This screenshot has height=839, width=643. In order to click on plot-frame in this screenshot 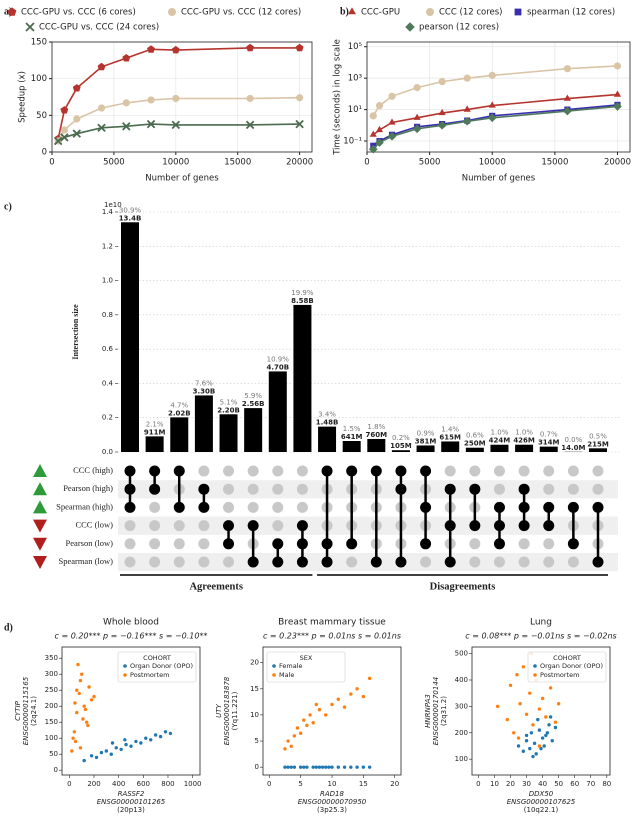, I will do `click(182, 97)`.